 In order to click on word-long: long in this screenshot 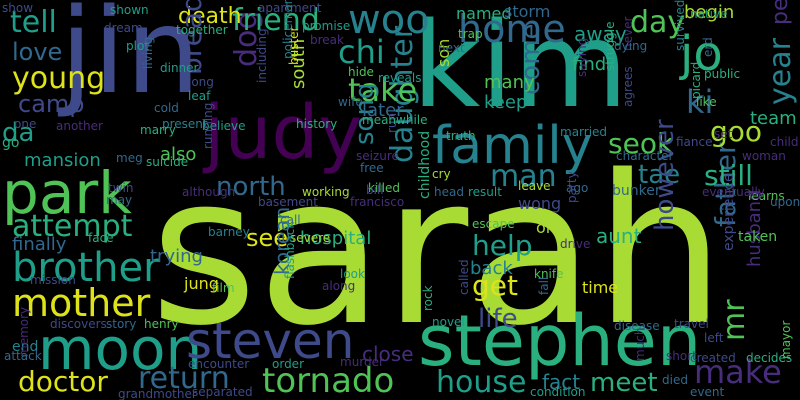, I will do `click(201, 82)`.